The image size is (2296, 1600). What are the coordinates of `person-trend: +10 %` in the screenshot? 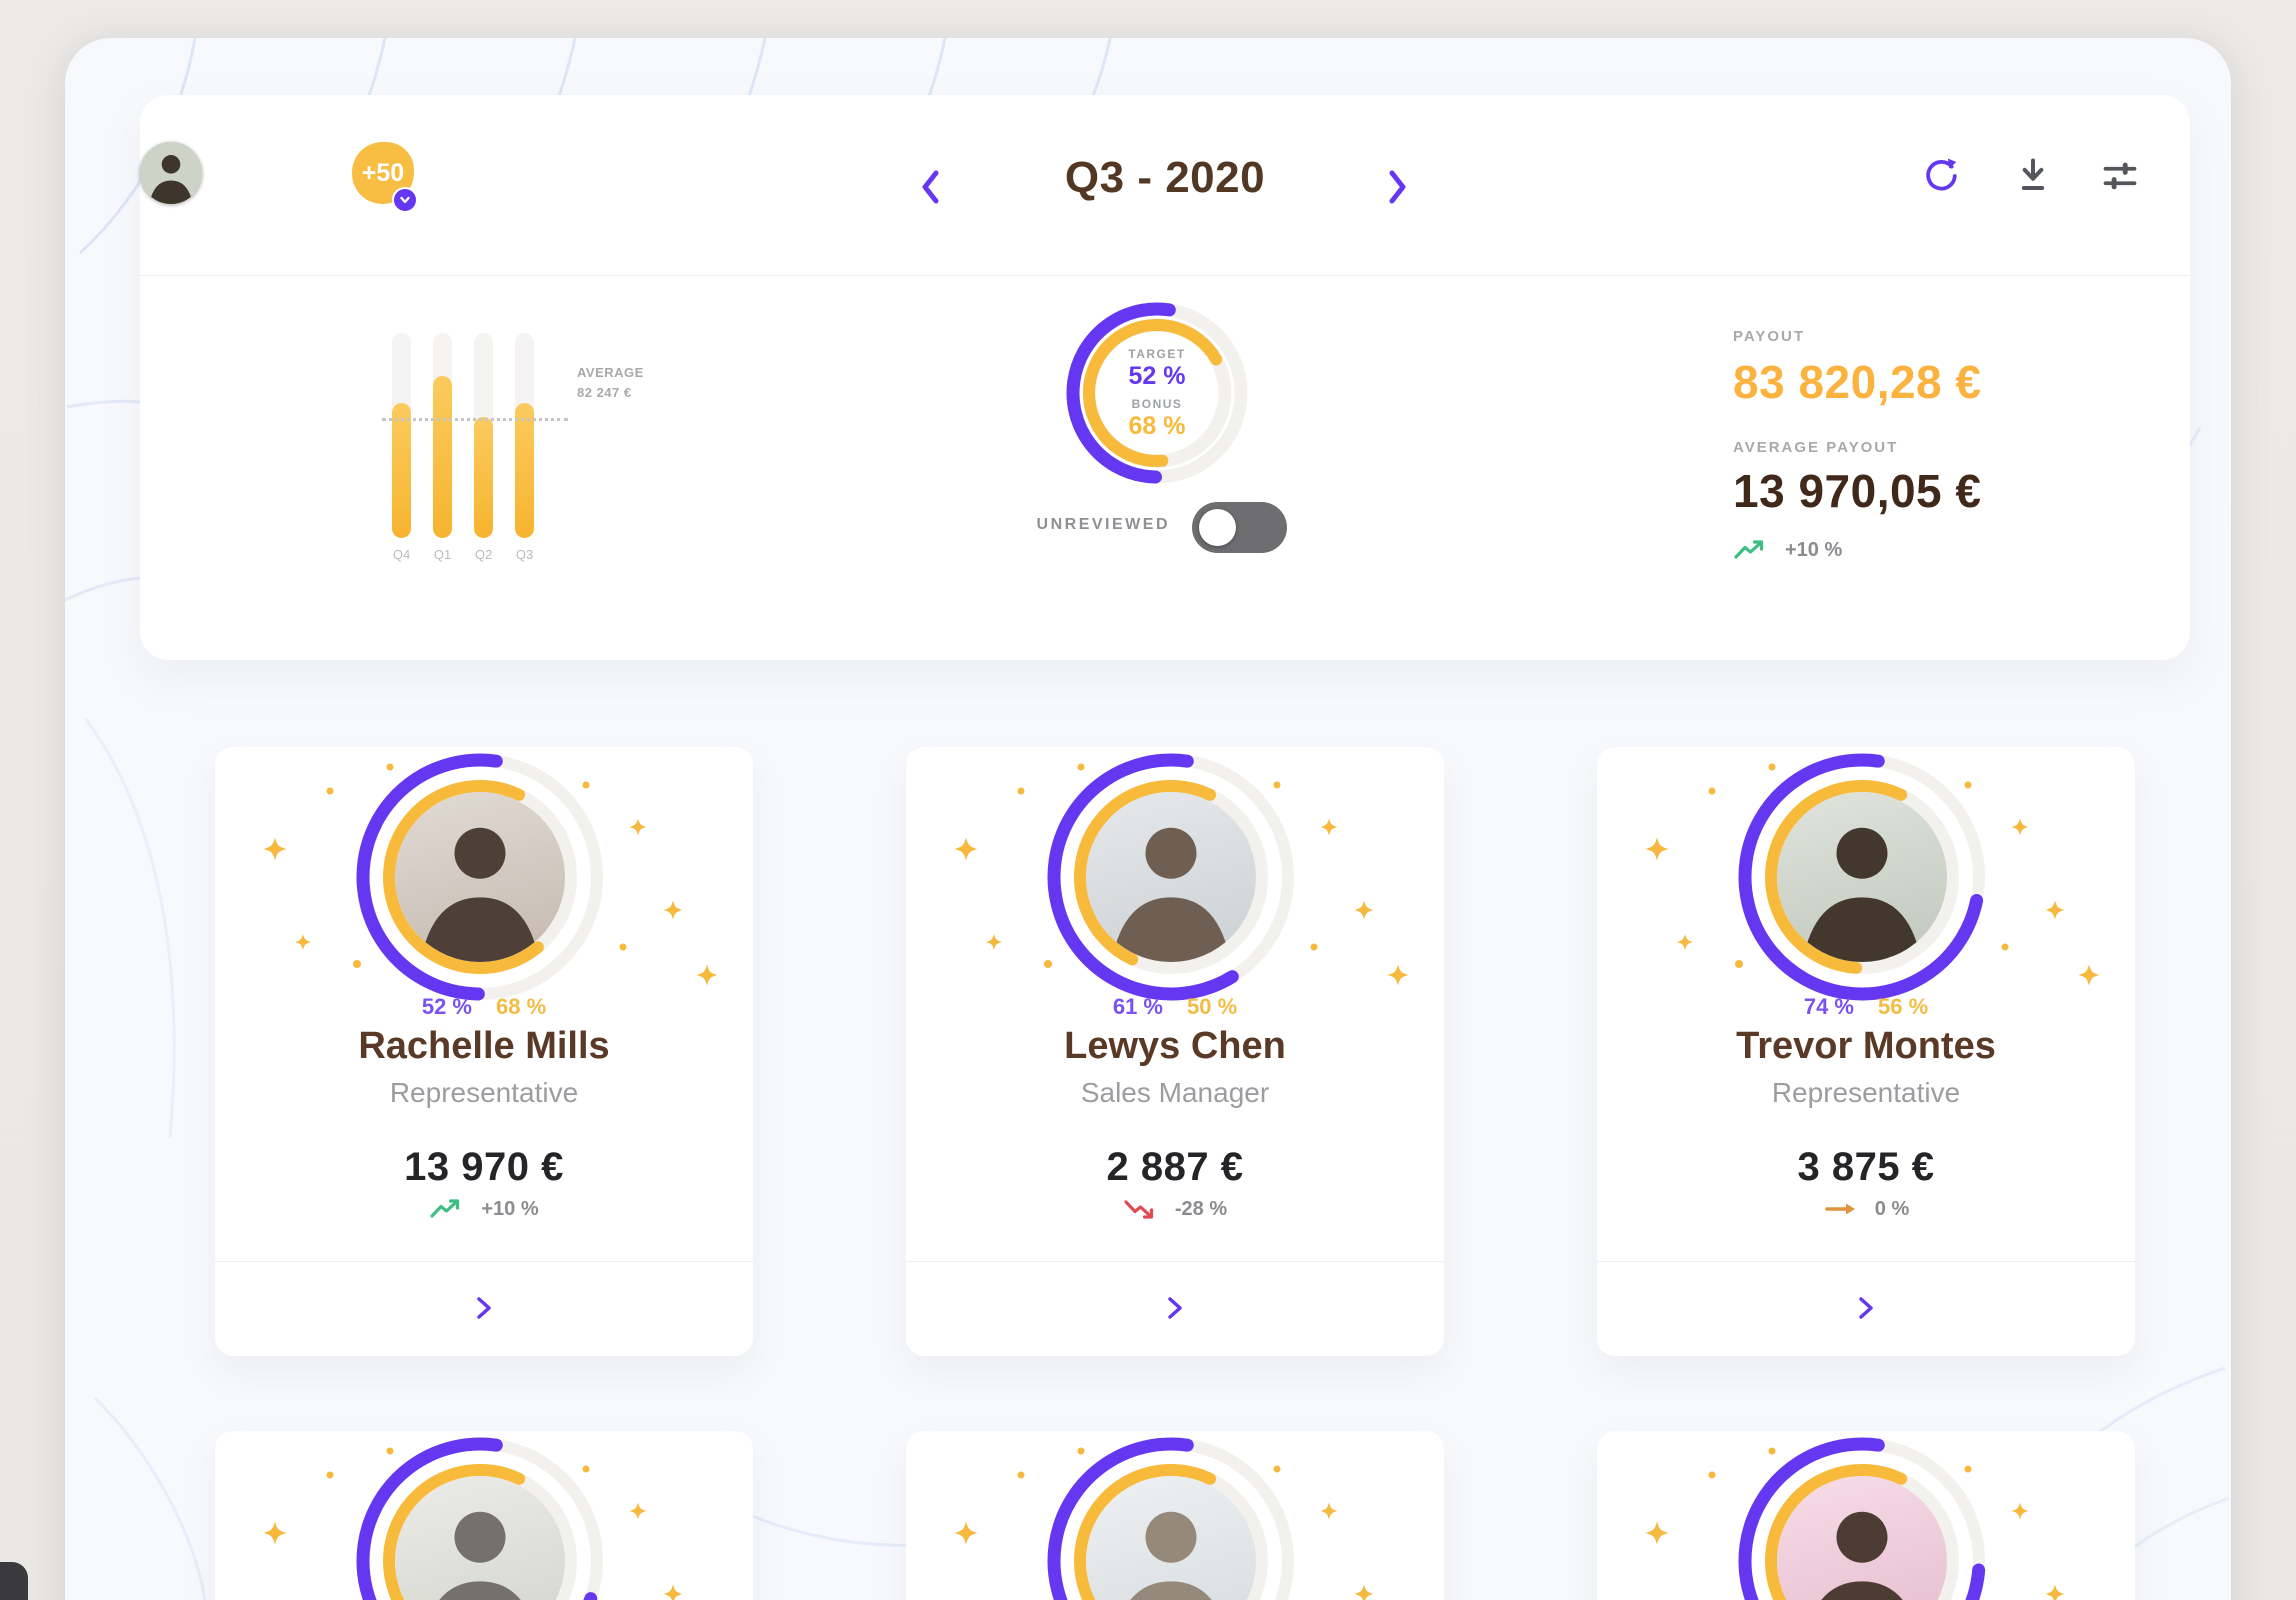 It's located at (484, 1209).